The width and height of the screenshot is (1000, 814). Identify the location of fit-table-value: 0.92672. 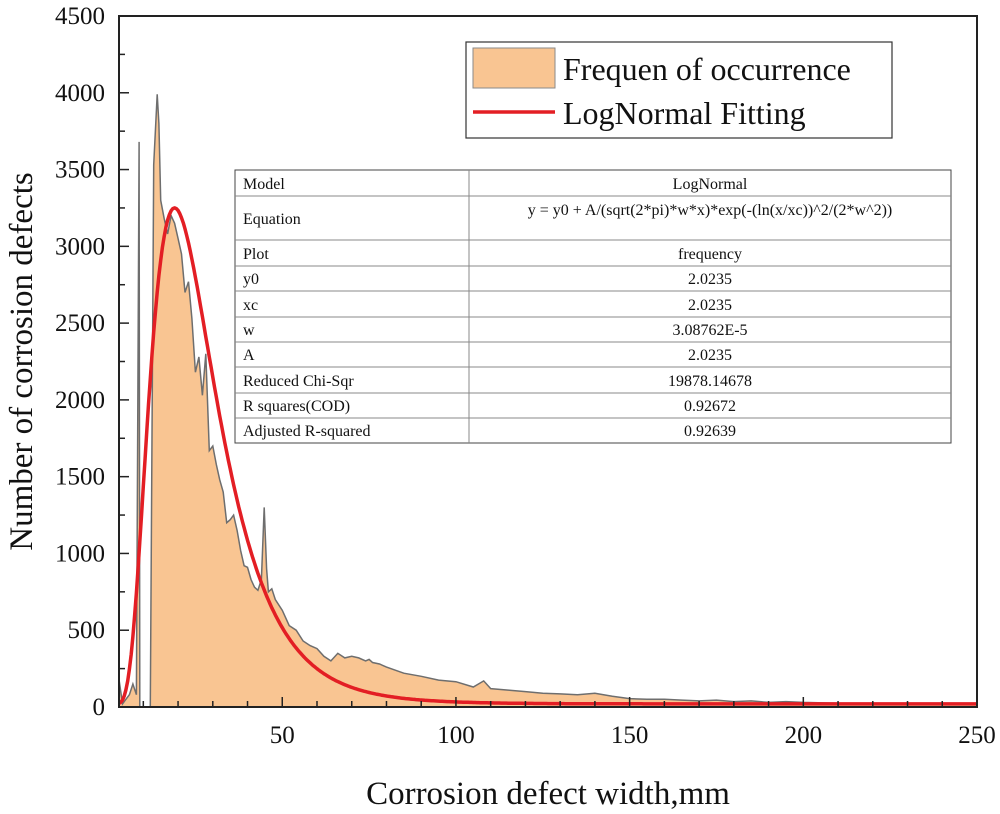
(710, 406).